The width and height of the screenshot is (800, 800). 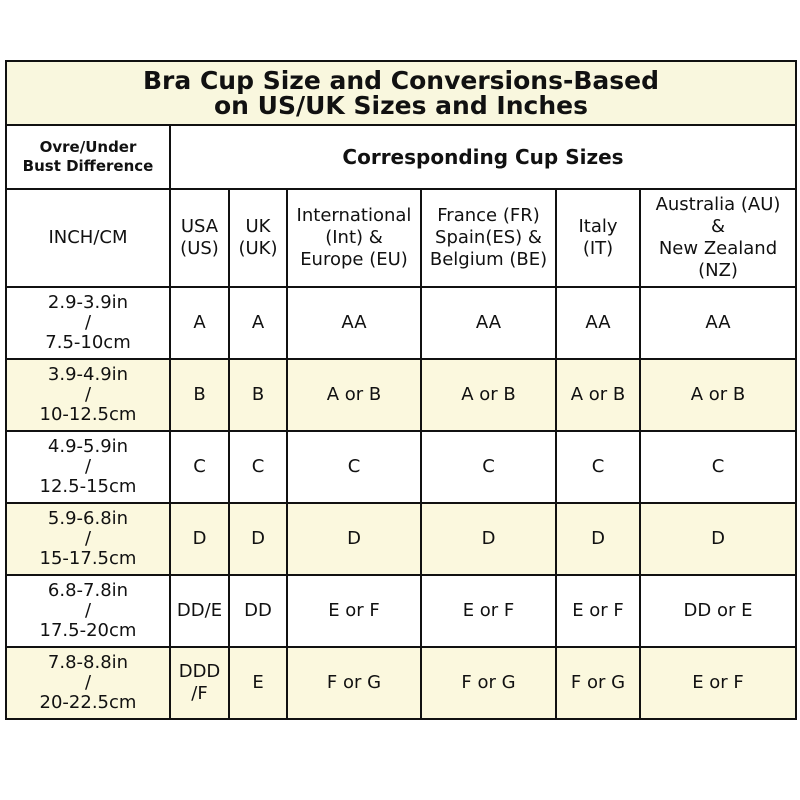 What do you see at coordinates (488, 259) in the screenshot?
I see `column-header-line: Belgium (BE)` at bounding box center [488, 259].